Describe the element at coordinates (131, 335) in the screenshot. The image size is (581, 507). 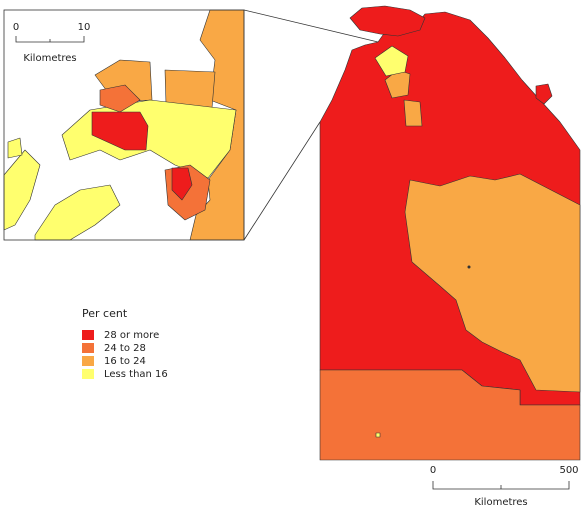
I see `legend-label: 28 or more` at that location.